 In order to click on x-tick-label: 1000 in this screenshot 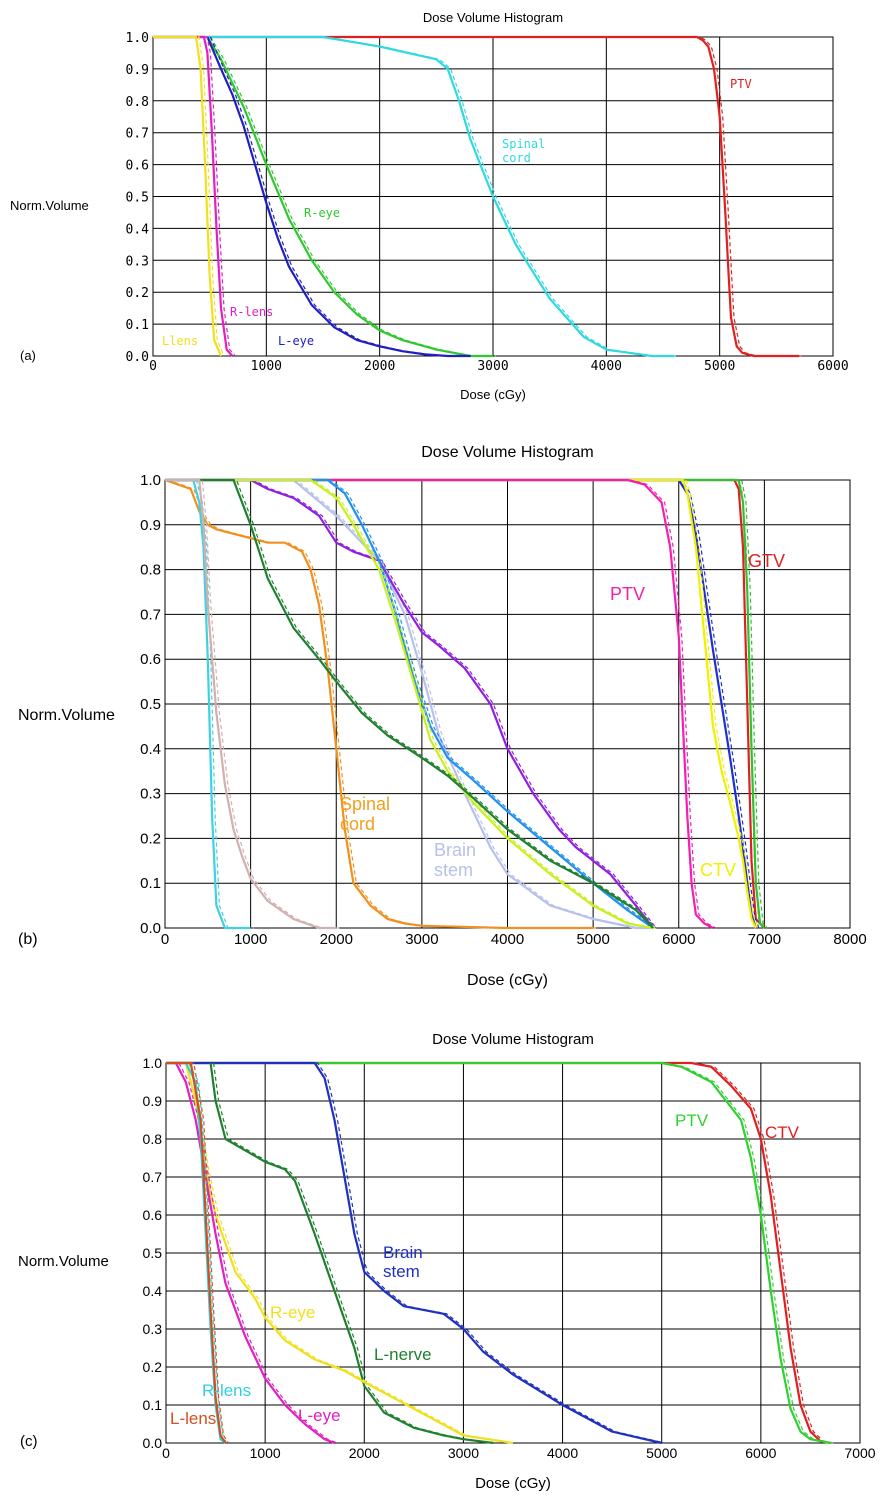, I will do `click(266, 366)`.